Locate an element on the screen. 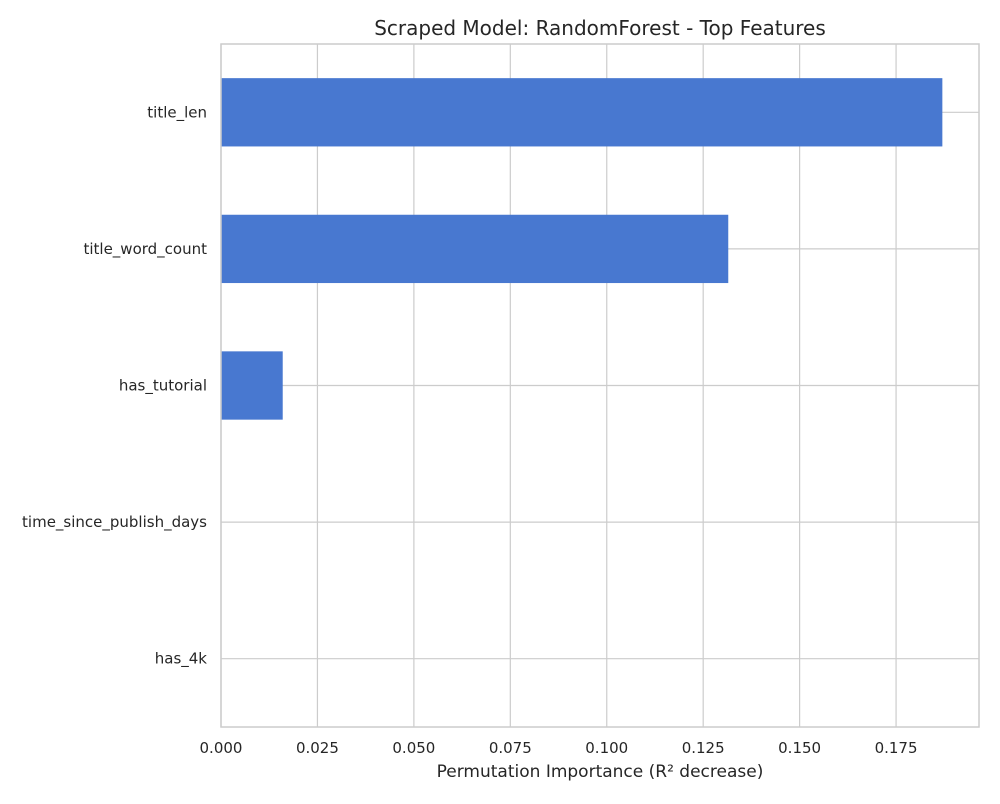 The width and height of the screenshot is (1000, 804). bar-has_tutorial is located at coordinates (252, 385).